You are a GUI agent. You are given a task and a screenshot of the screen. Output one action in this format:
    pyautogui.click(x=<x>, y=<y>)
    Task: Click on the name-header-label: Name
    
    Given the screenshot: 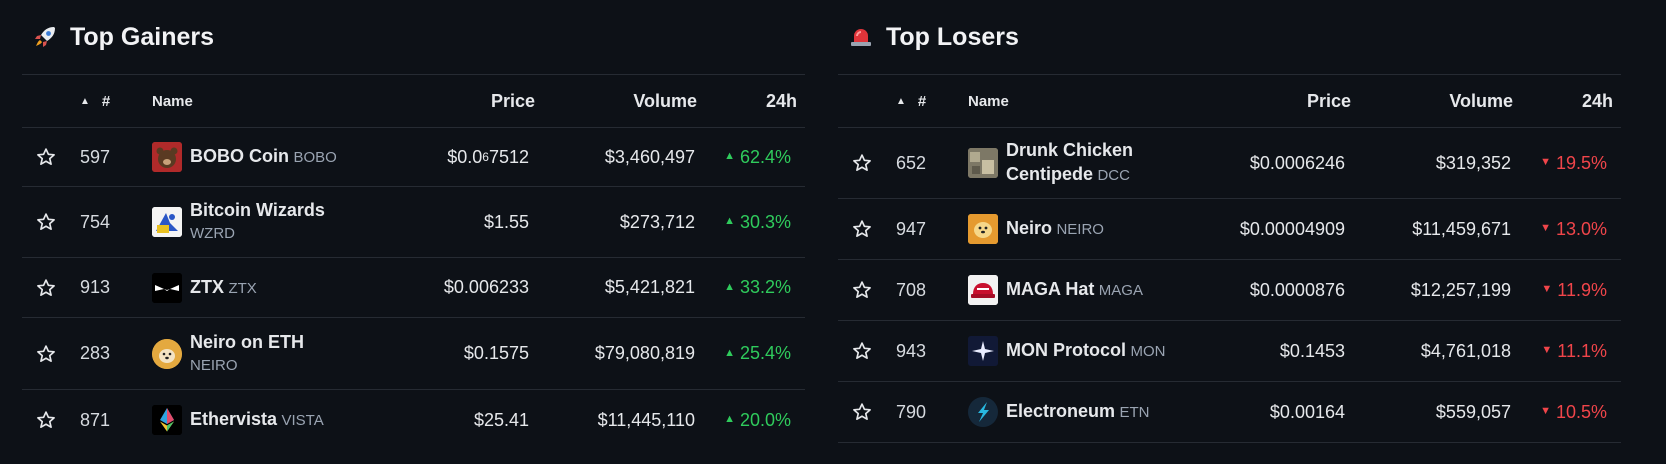 What is the action you would take?
    pyautogui.click(x=988, y=101)
    